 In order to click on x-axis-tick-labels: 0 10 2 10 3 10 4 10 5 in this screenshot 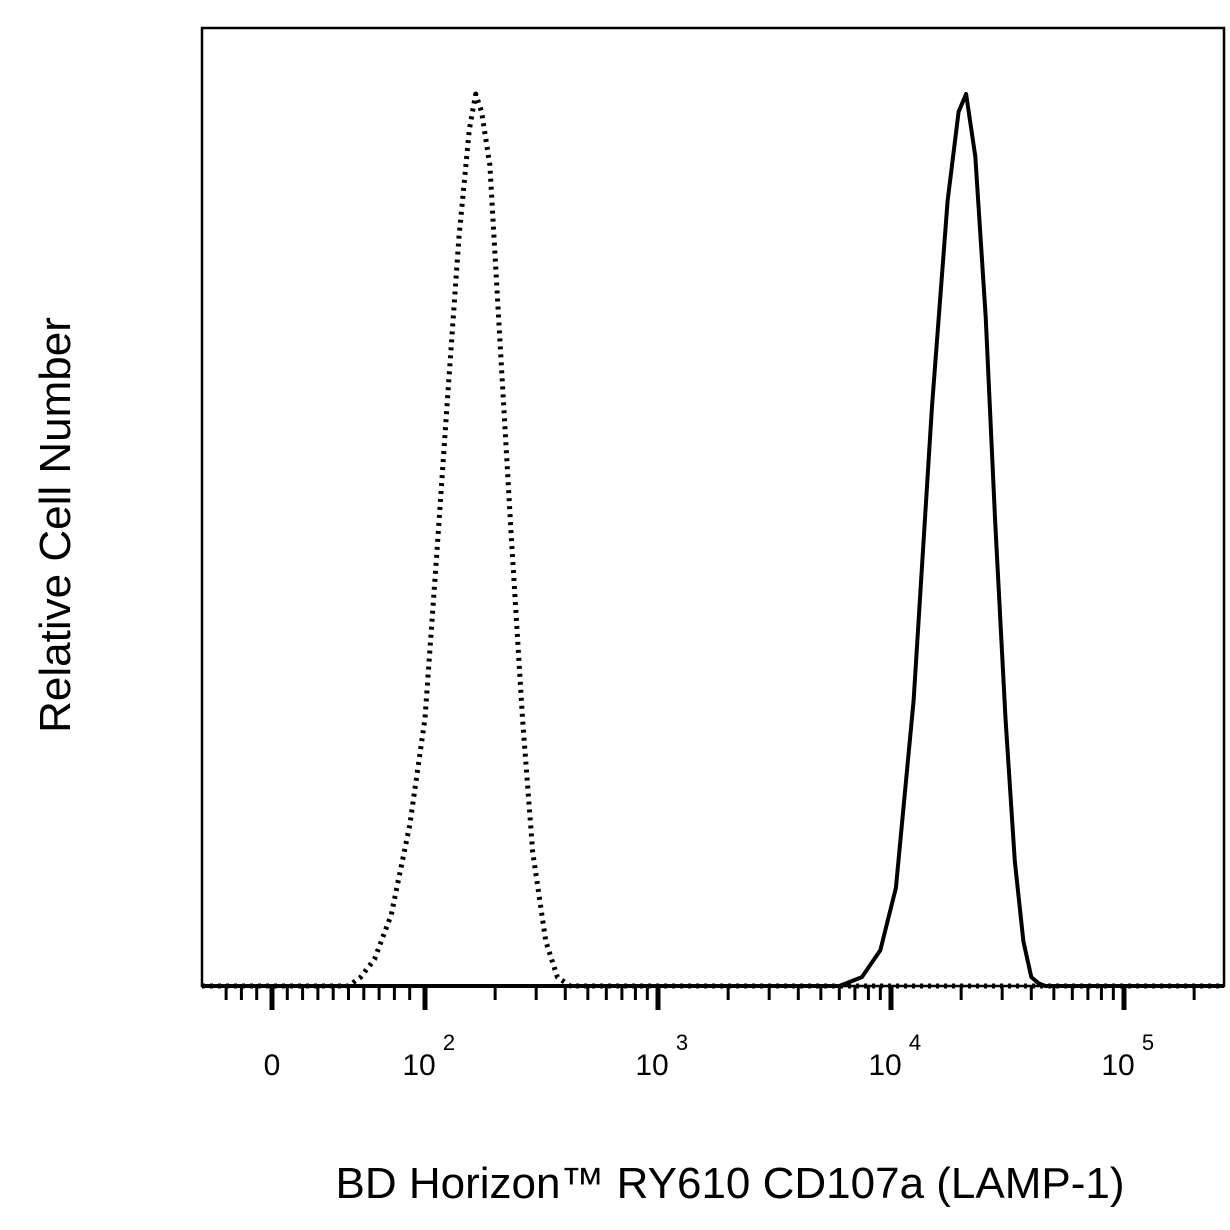, I will do `click(709, 1056)`.